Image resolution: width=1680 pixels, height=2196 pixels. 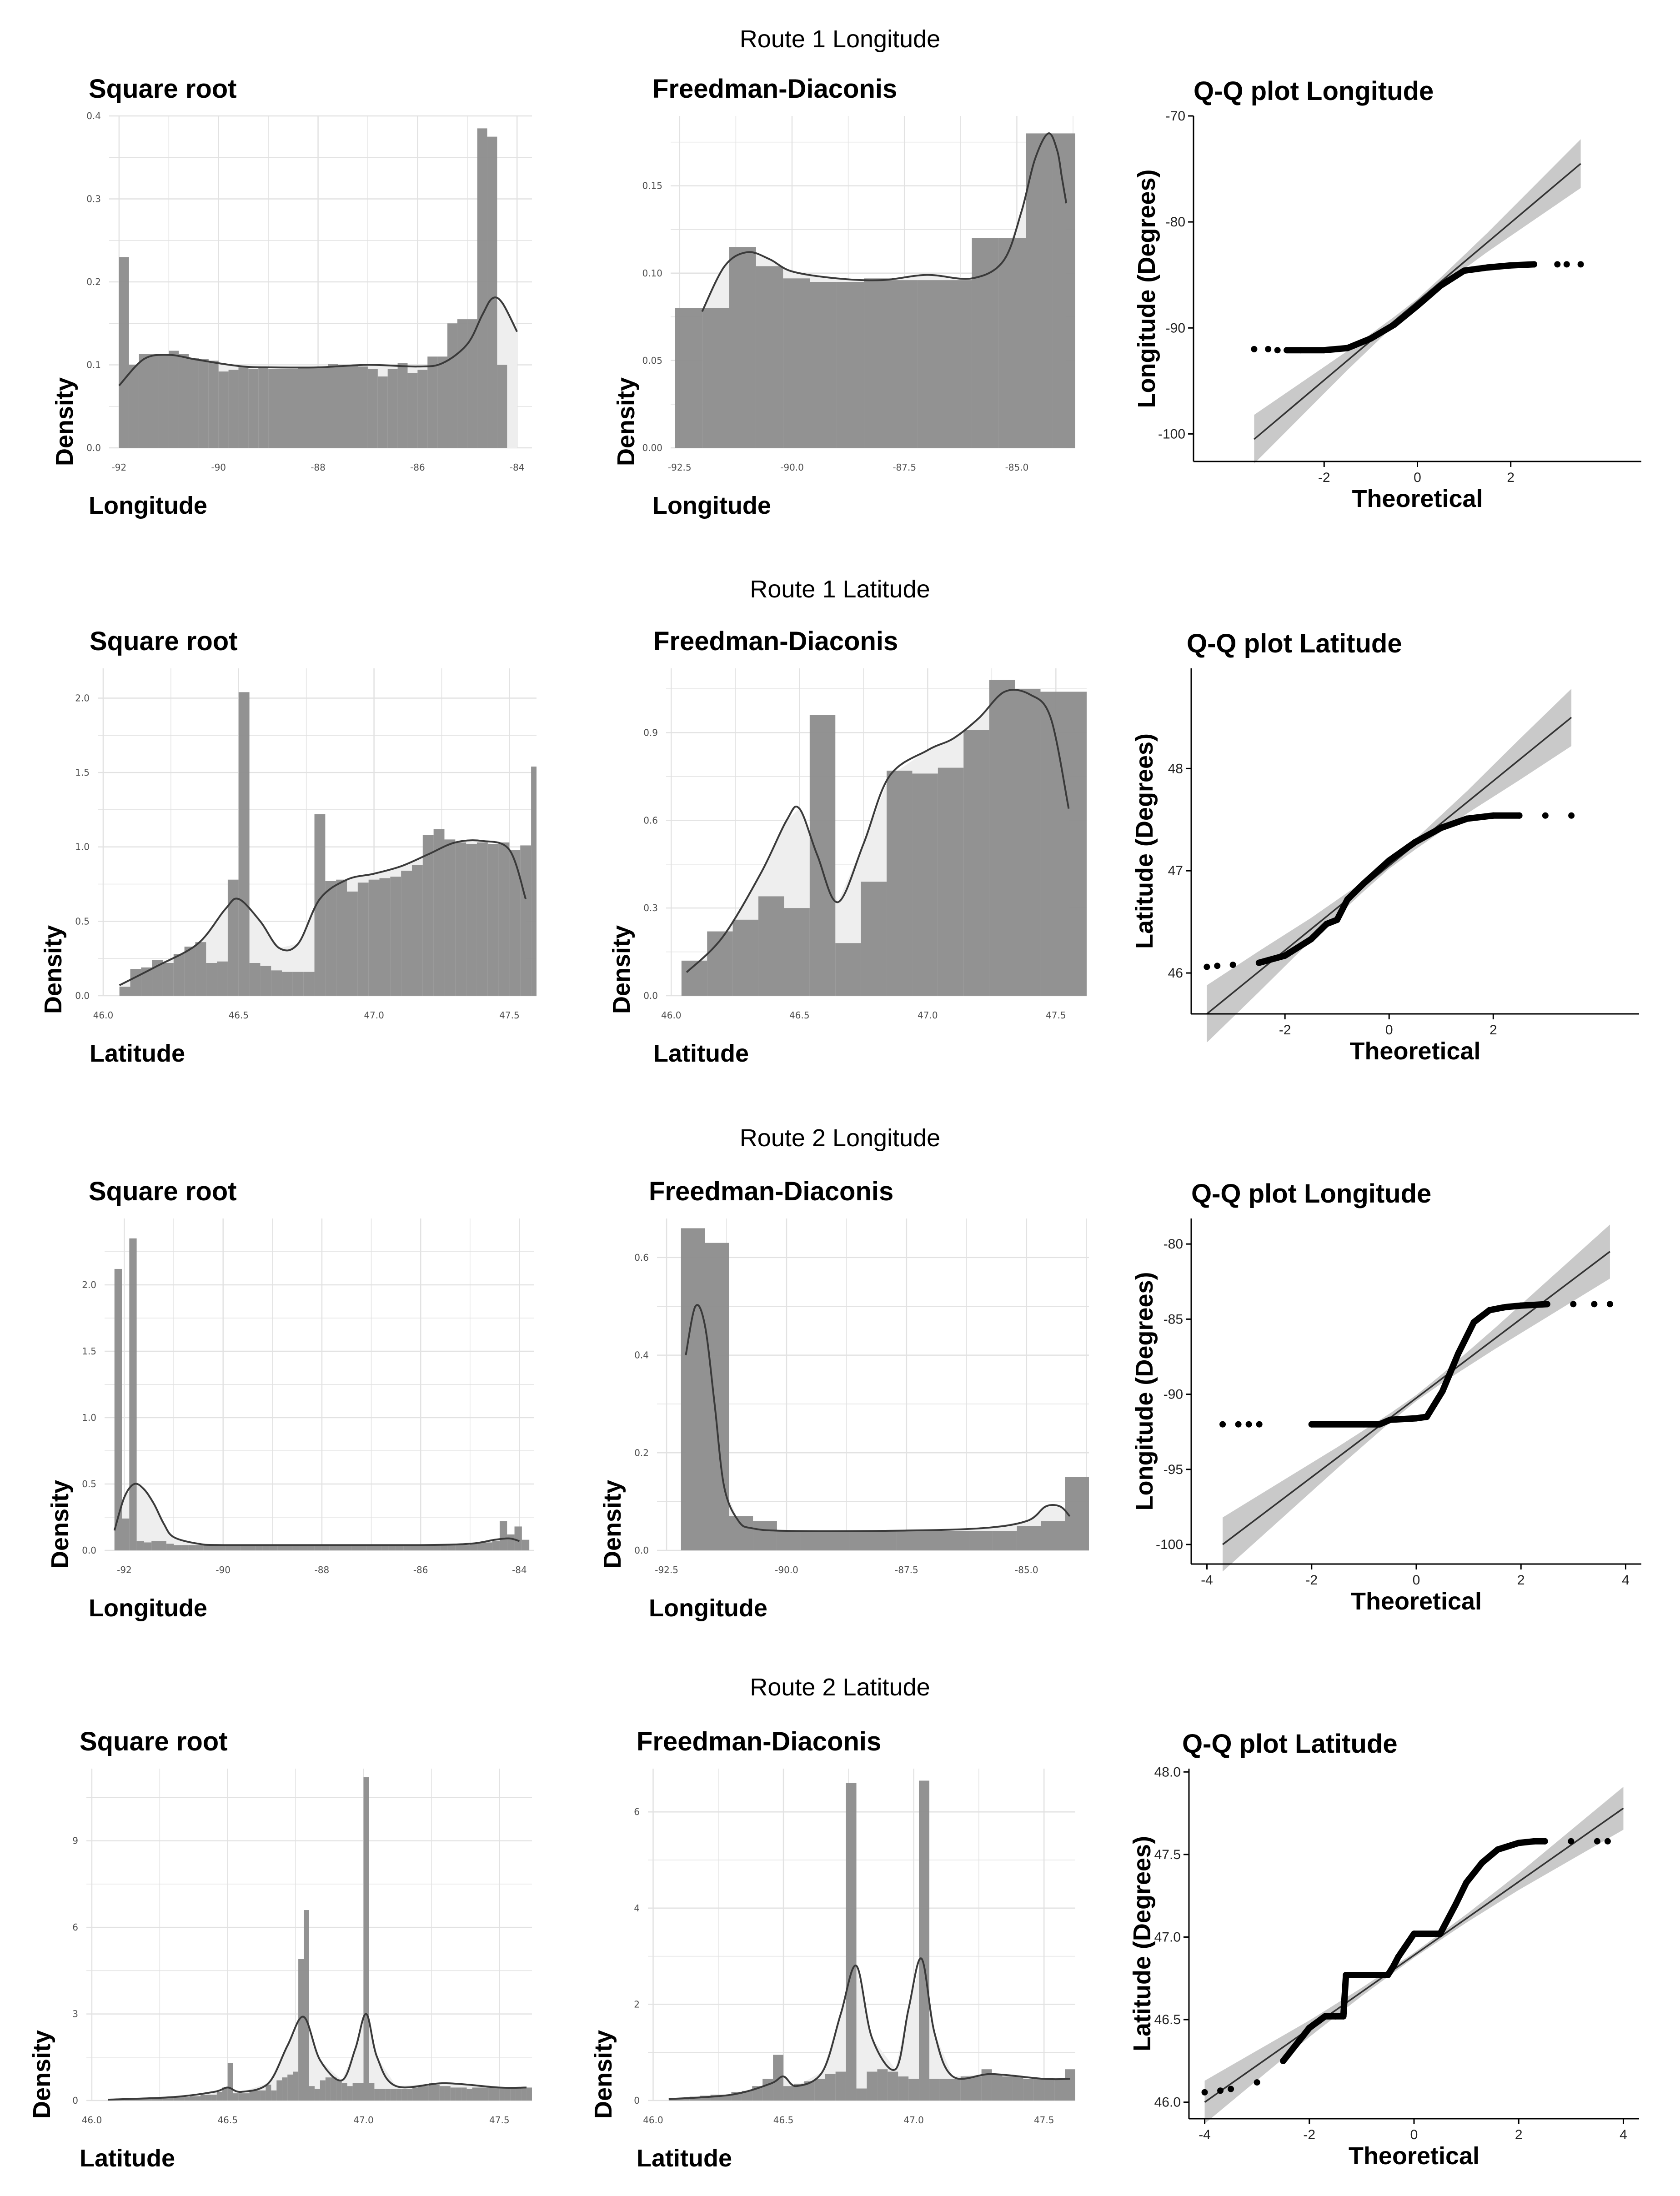 I want to click on x-tick-label: 0, so click(x=1389, y=1030).